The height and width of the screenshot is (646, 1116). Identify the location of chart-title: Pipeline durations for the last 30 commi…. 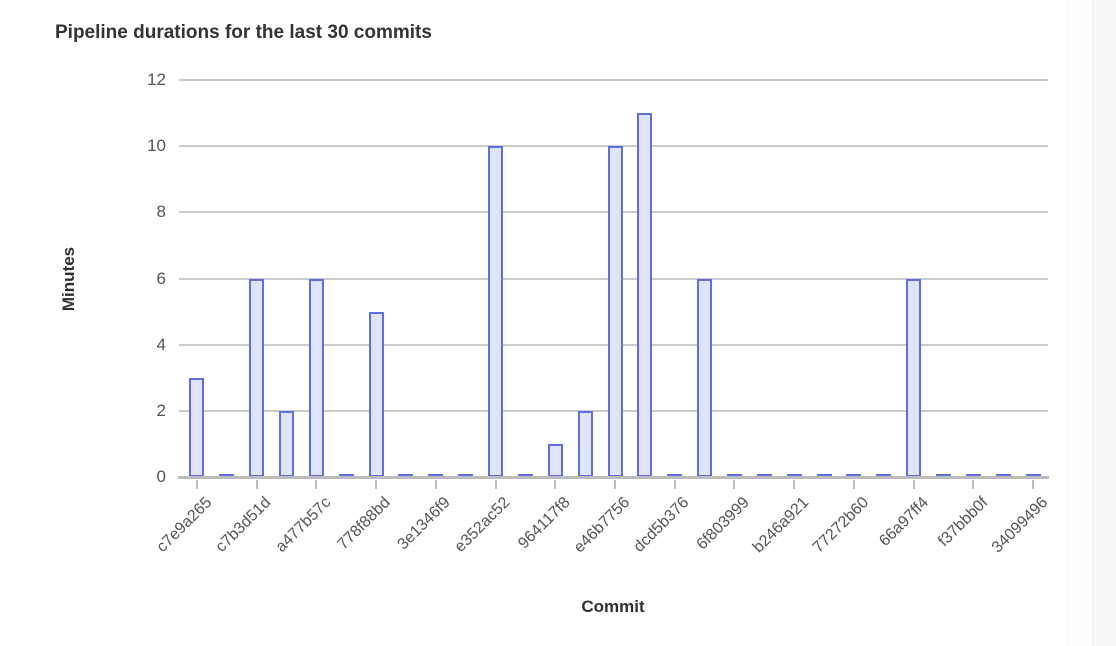
(243, 32).